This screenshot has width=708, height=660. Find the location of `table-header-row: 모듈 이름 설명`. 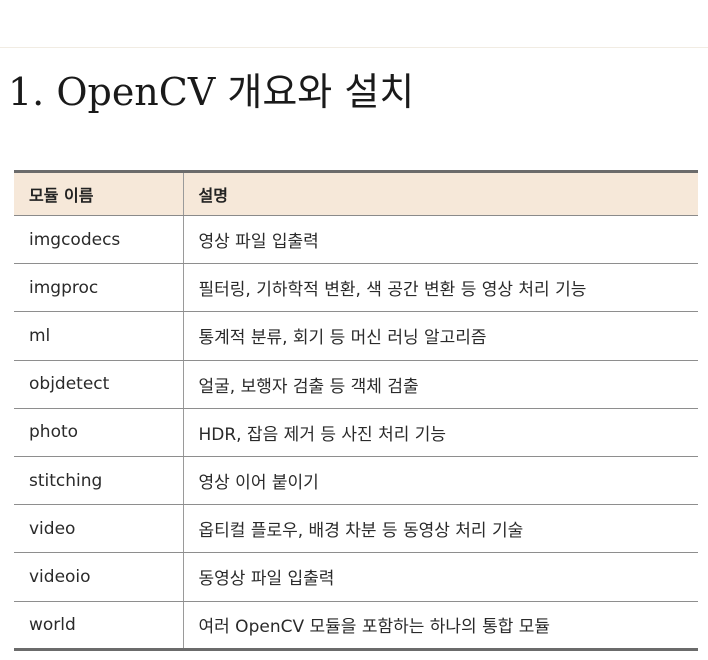

table-header-row: 모듈 이름 설명 is located at coordinates (356, 193).